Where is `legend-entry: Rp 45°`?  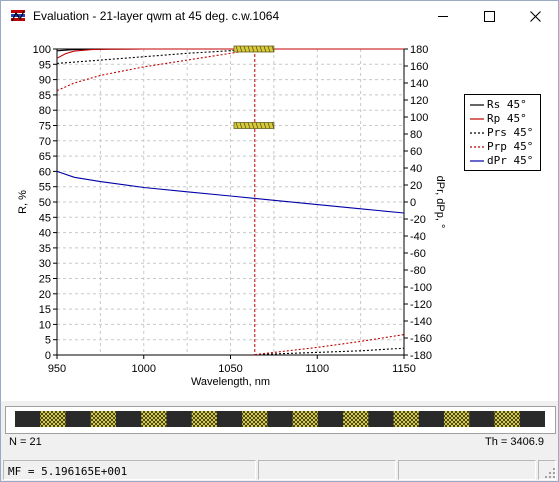 legend-entry: Rp 45° is located at coordinates (502, 119).